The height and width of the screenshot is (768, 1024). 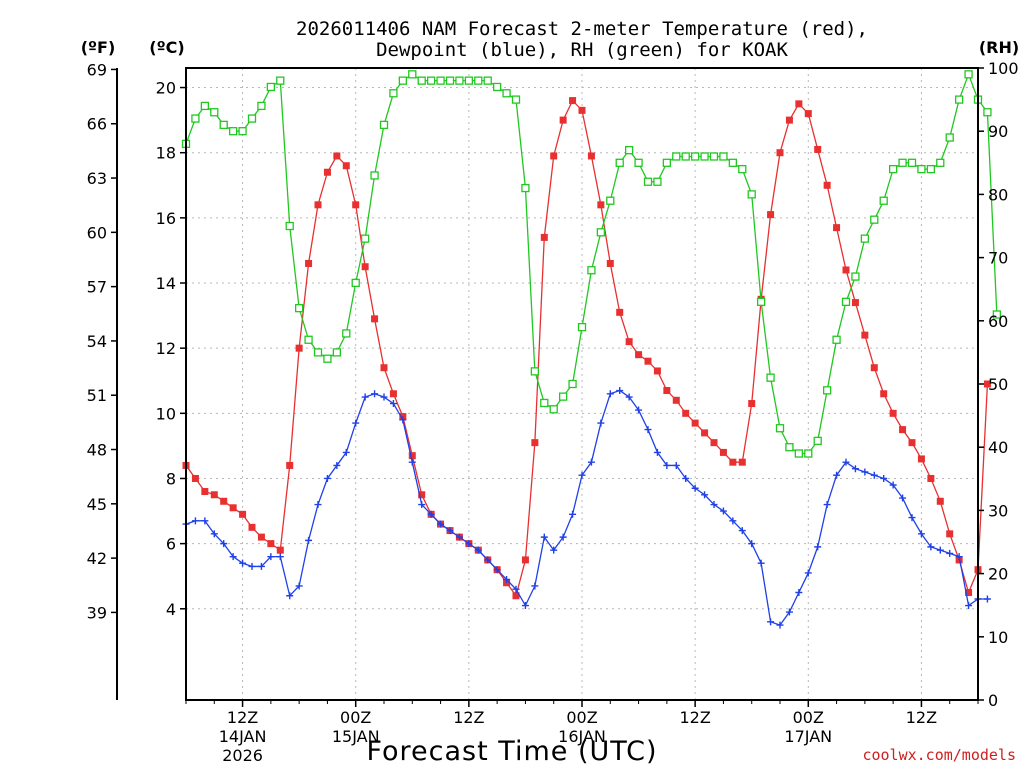 What do you see at coordinates (511, 751) in the screenshot?
I see `x-axis-title: Forecast Time (UTC)` at bounding box center [511, 751].